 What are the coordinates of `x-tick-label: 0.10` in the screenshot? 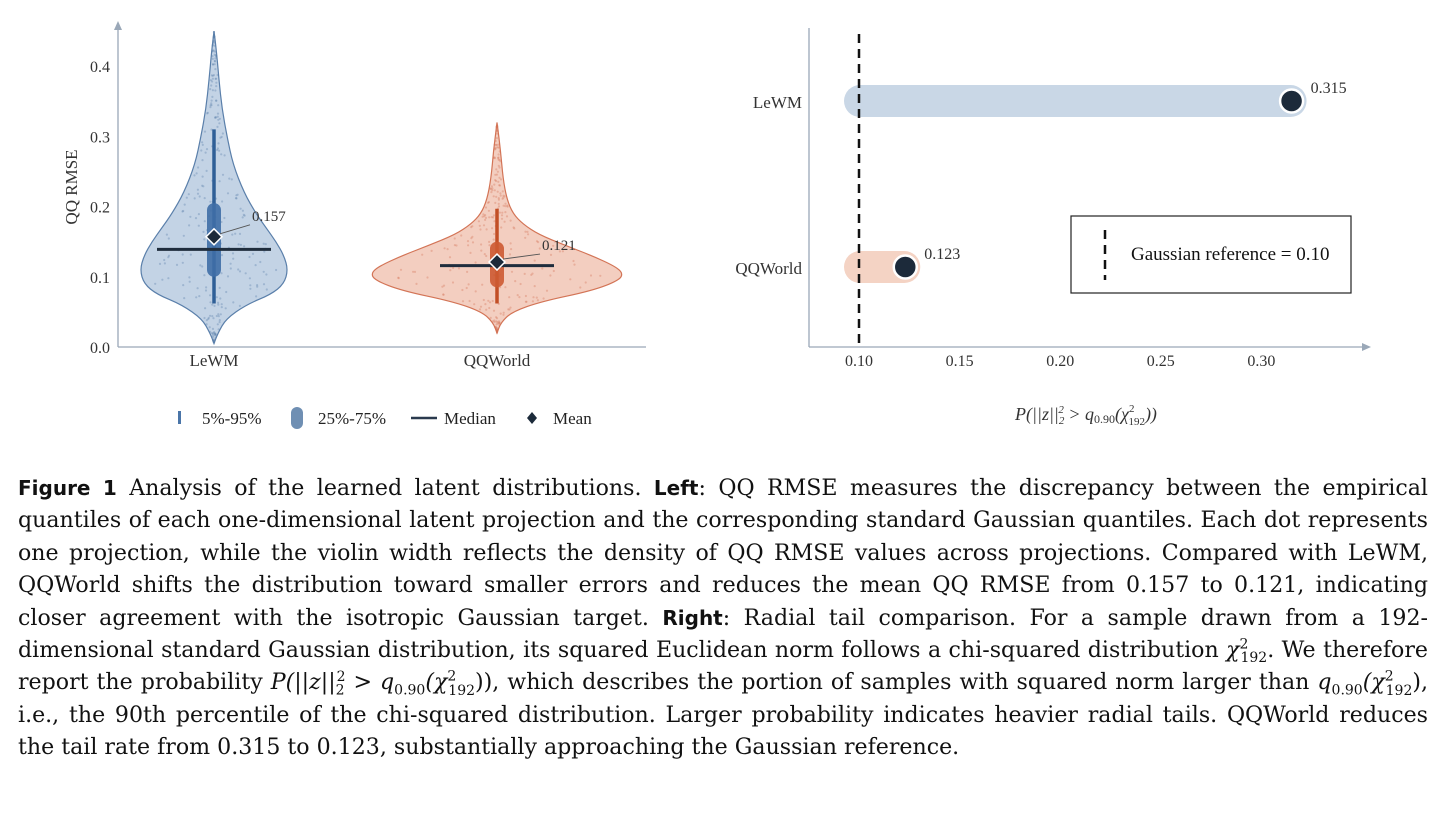 It's located at (859, 361).